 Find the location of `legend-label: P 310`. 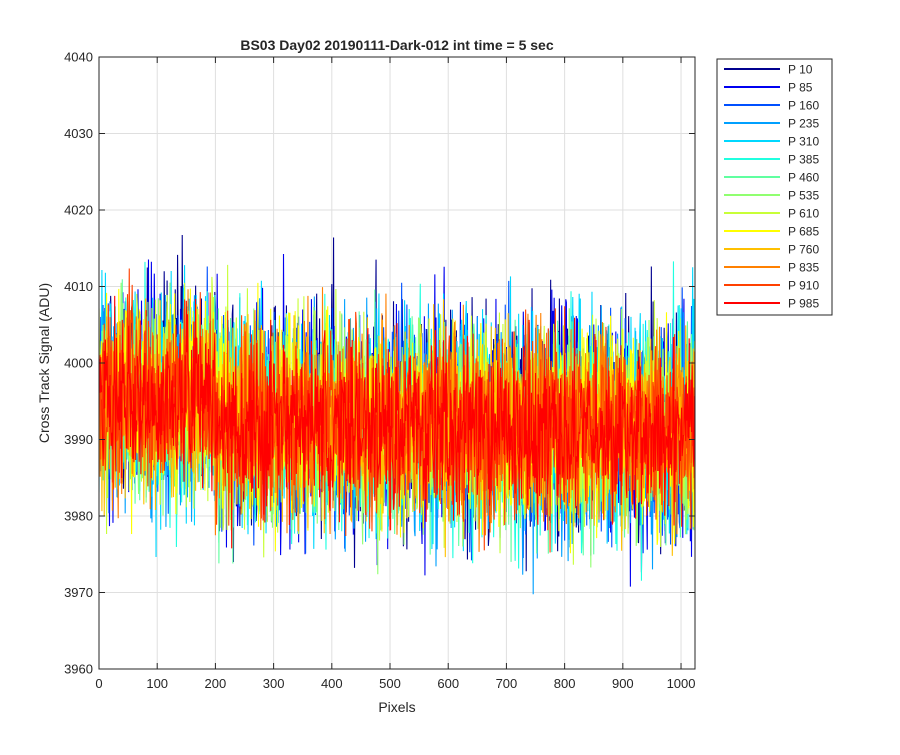

legend-label: P 310 is located at coordinates (803, 142).